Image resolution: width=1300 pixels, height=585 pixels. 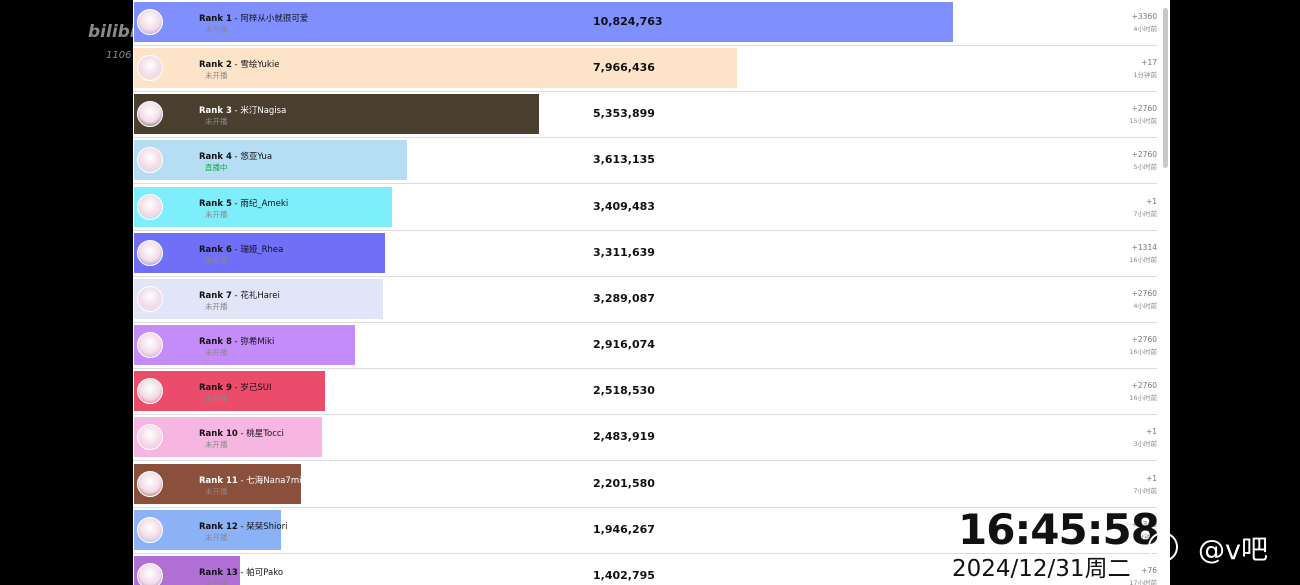 What do you see at coordinates (624, 160) in the screenshot?
I see `follower-count: 3,613,135` at bounding box center [624, 160].